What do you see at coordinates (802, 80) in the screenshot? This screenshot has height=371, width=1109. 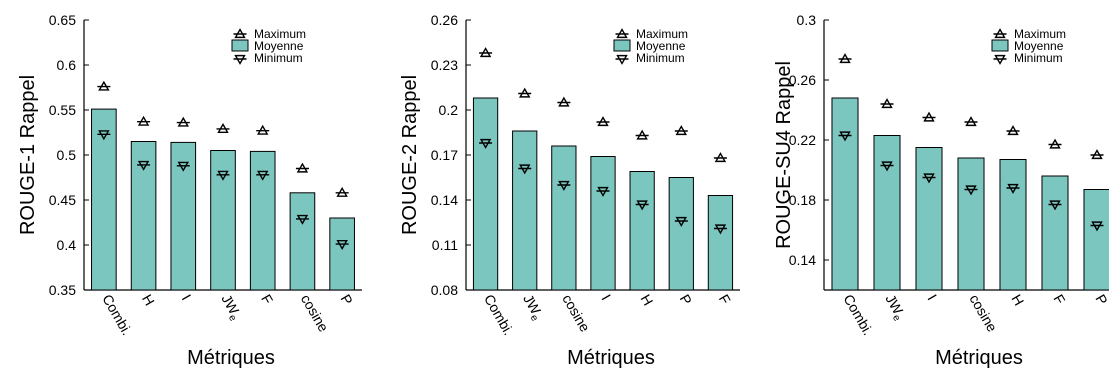 I see `y-tick-label: 0.26` at bounding box center [802, 80].